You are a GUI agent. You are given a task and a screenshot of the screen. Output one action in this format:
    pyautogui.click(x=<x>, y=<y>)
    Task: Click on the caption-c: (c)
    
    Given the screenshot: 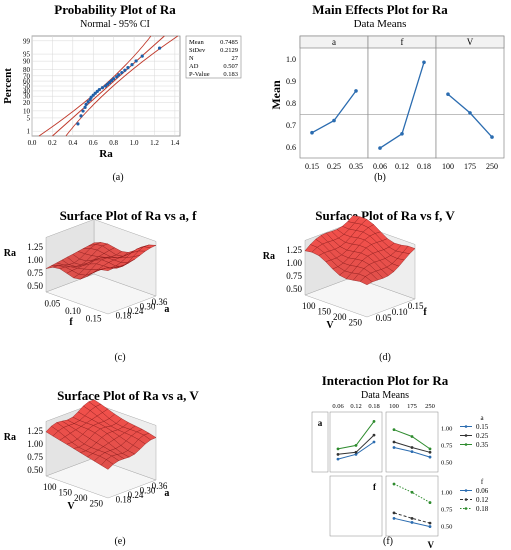 What is the action you would take?
    pyautogui.click(x=119, y=357)
    